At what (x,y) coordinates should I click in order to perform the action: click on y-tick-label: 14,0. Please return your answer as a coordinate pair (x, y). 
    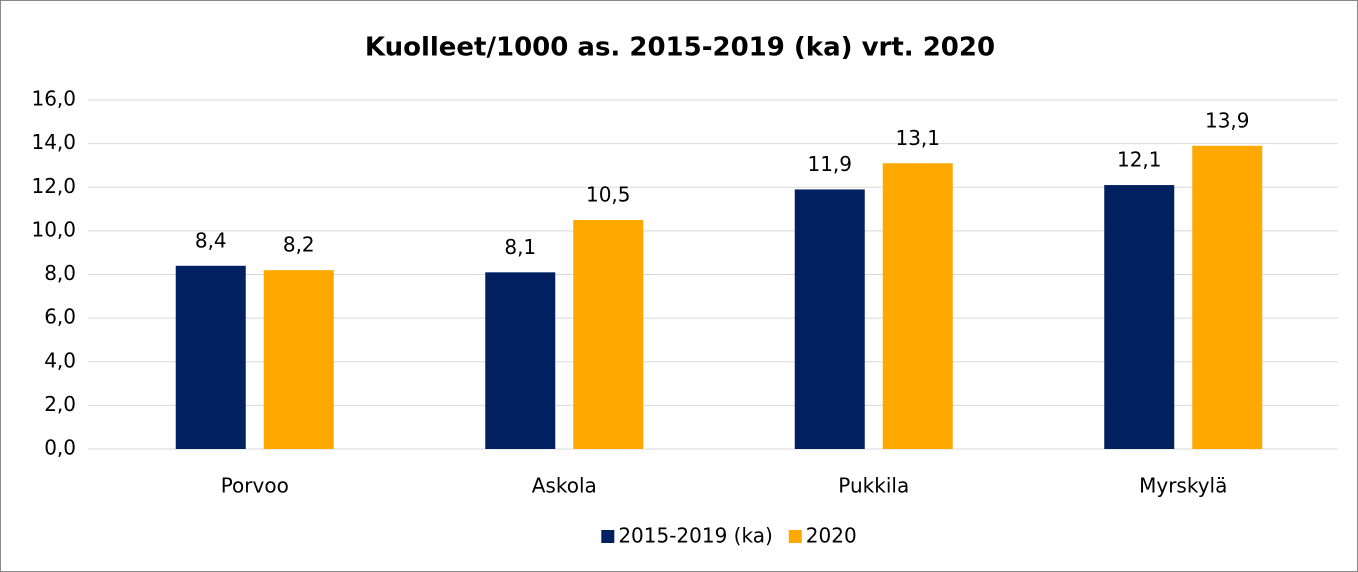
    Looking at the image, I should click on (53, 142).